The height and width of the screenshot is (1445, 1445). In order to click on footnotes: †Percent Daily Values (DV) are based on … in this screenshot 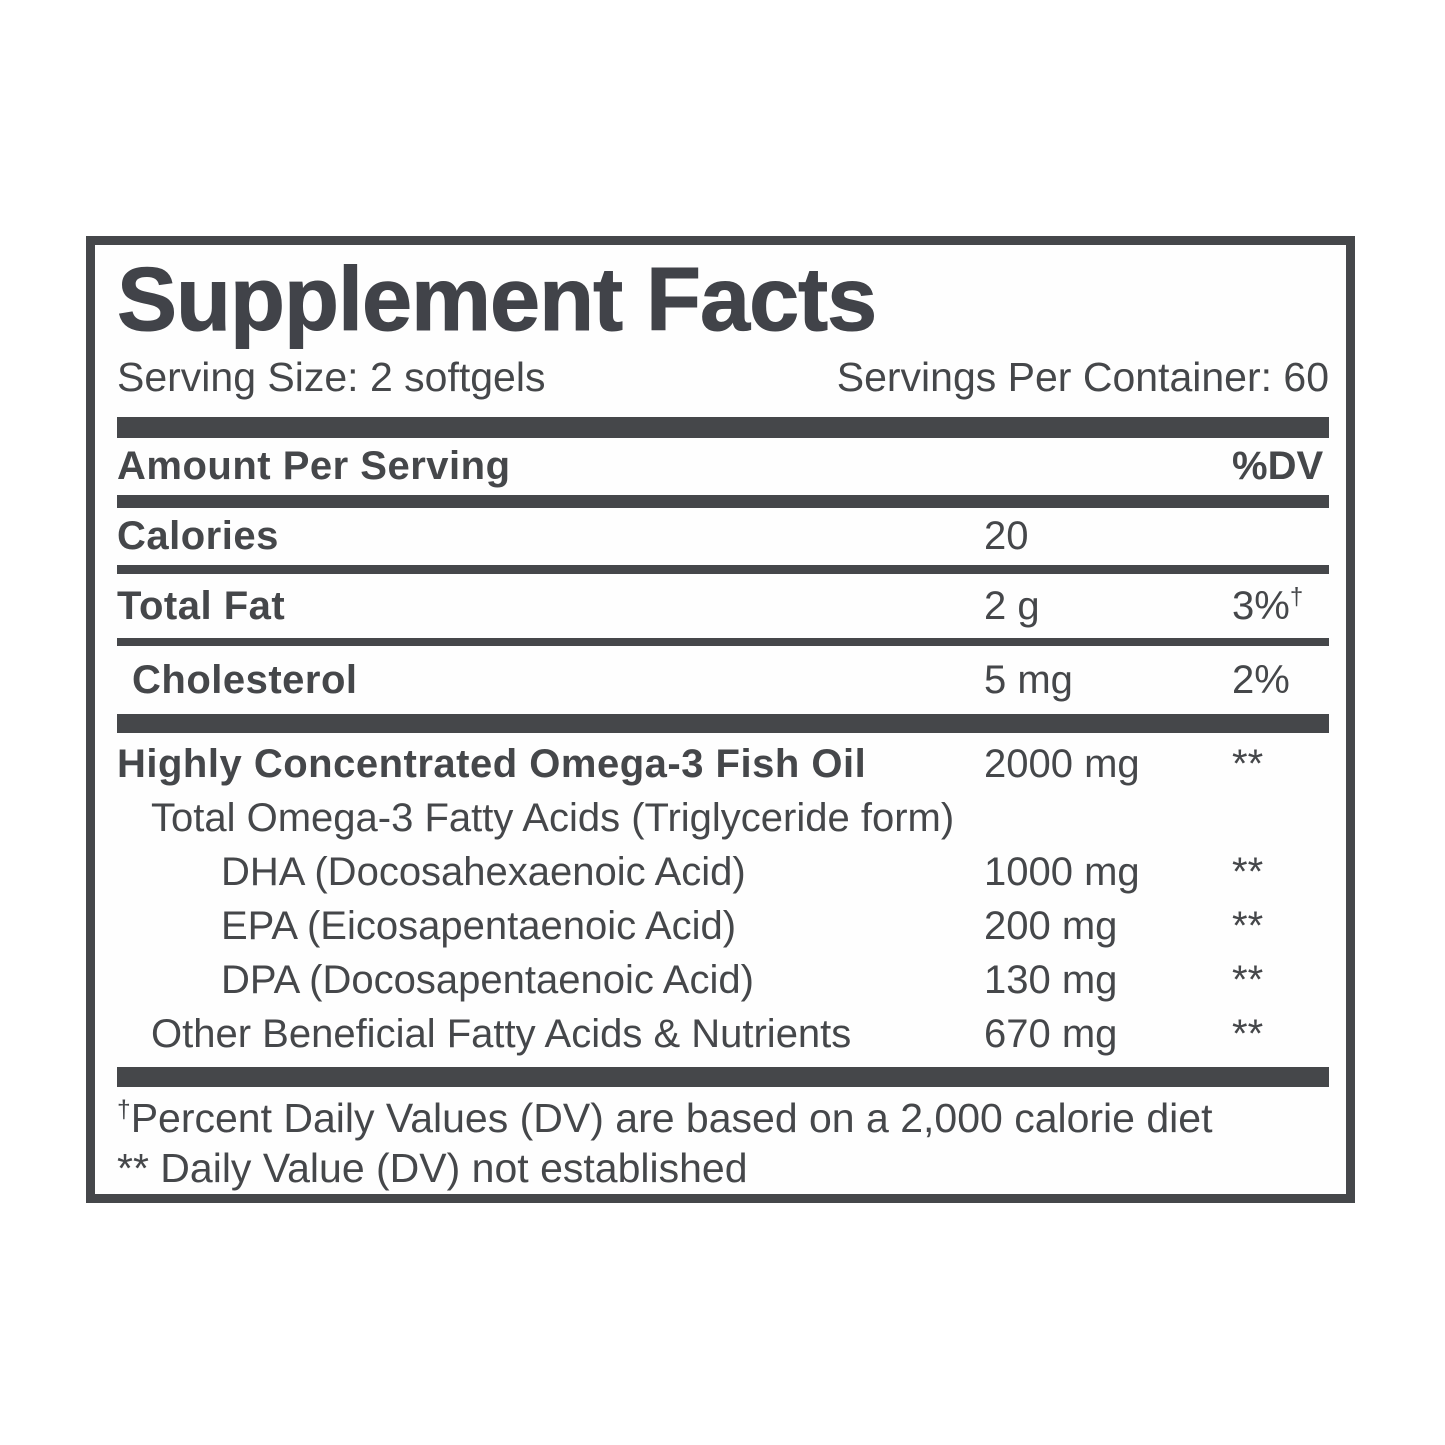, I will do `click(723, 1140)`.